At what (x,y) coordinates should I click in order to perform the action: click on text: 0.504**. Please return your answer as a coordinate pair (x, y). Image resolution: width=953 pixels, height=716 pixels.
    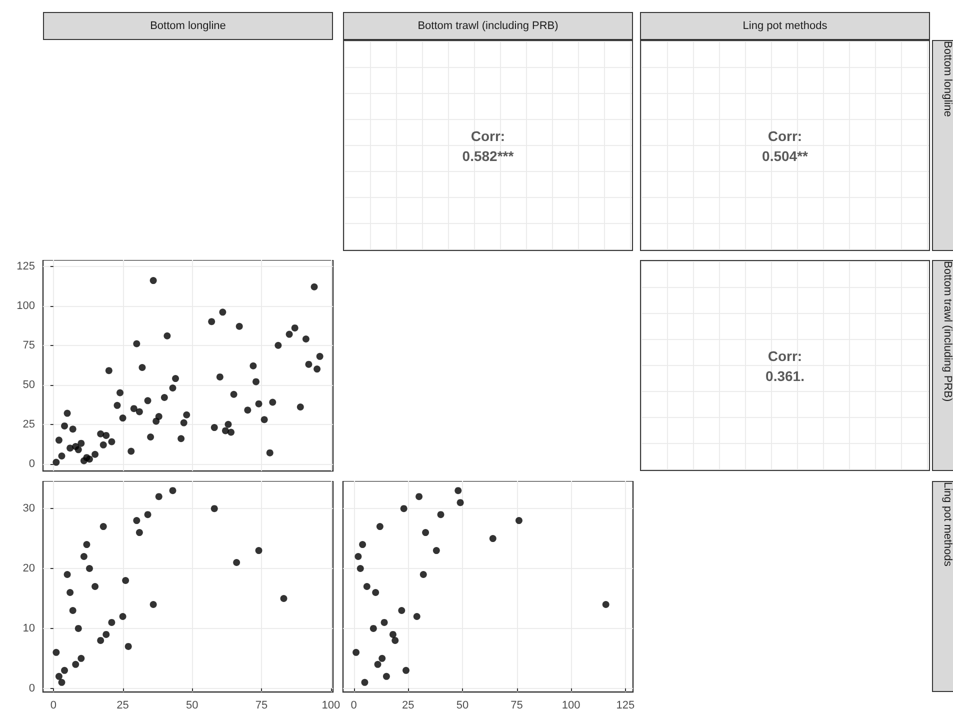
    Looking at the image, I should click on (785, 156).